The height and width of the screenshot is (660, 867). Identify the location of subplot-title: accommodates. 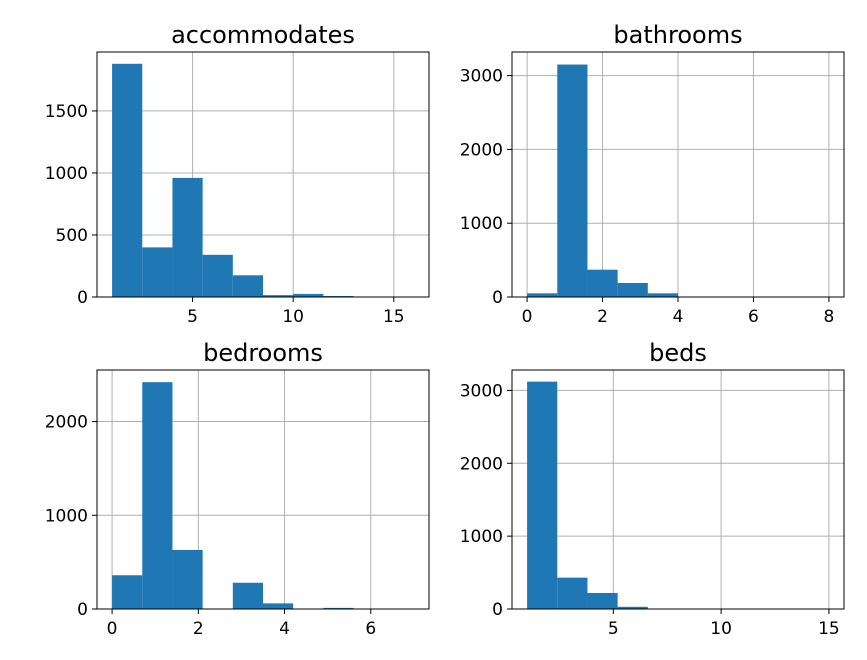
(263, 35).